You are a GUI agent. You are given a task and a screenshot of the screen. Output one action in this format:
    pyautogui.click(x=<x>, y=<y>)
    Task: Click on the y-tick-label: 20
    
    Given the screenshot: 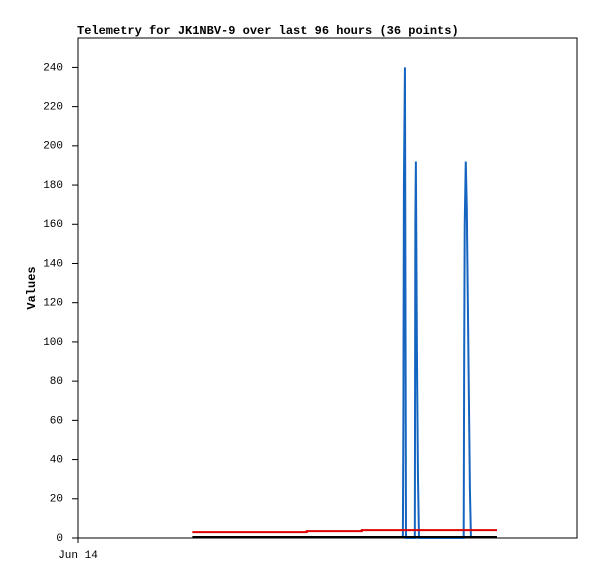 What is the action you would take?
    pyautogui.click(x=56, y=500)
    